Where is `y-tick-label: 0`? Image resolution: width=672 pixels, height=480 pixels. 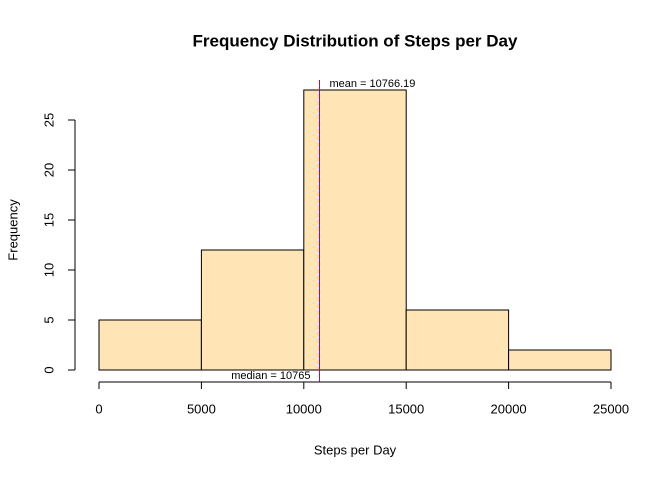 y-tick-label: 0 is located at coordinates (48, 369).